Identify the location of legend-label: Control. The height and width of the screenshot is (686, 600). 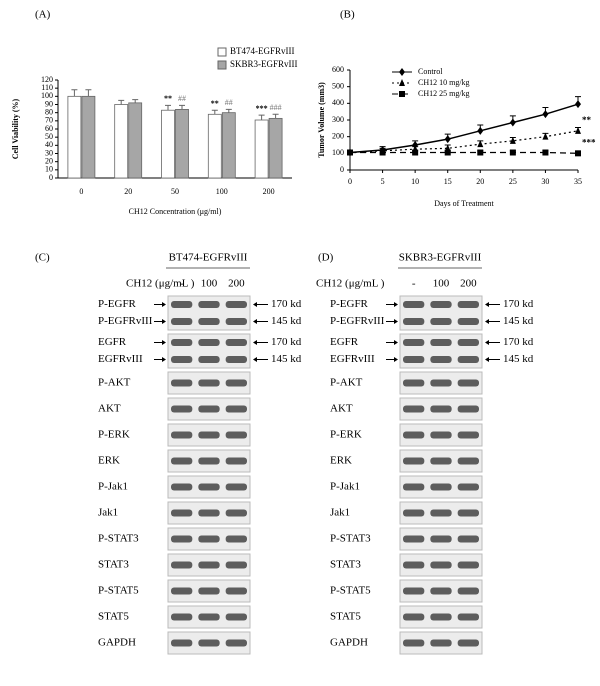
(430, 71).